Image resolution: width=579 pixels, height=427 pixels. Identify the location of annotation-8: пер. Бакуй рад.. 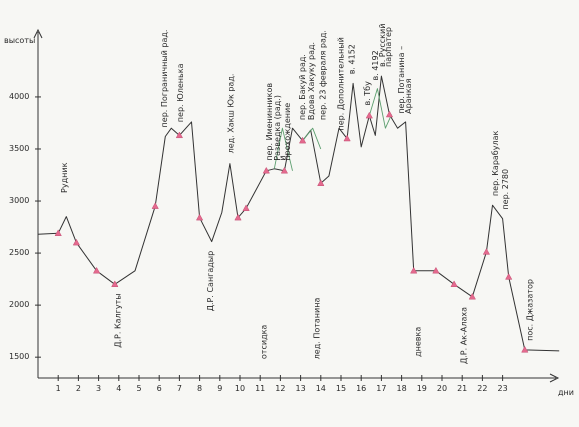
(302, 87).